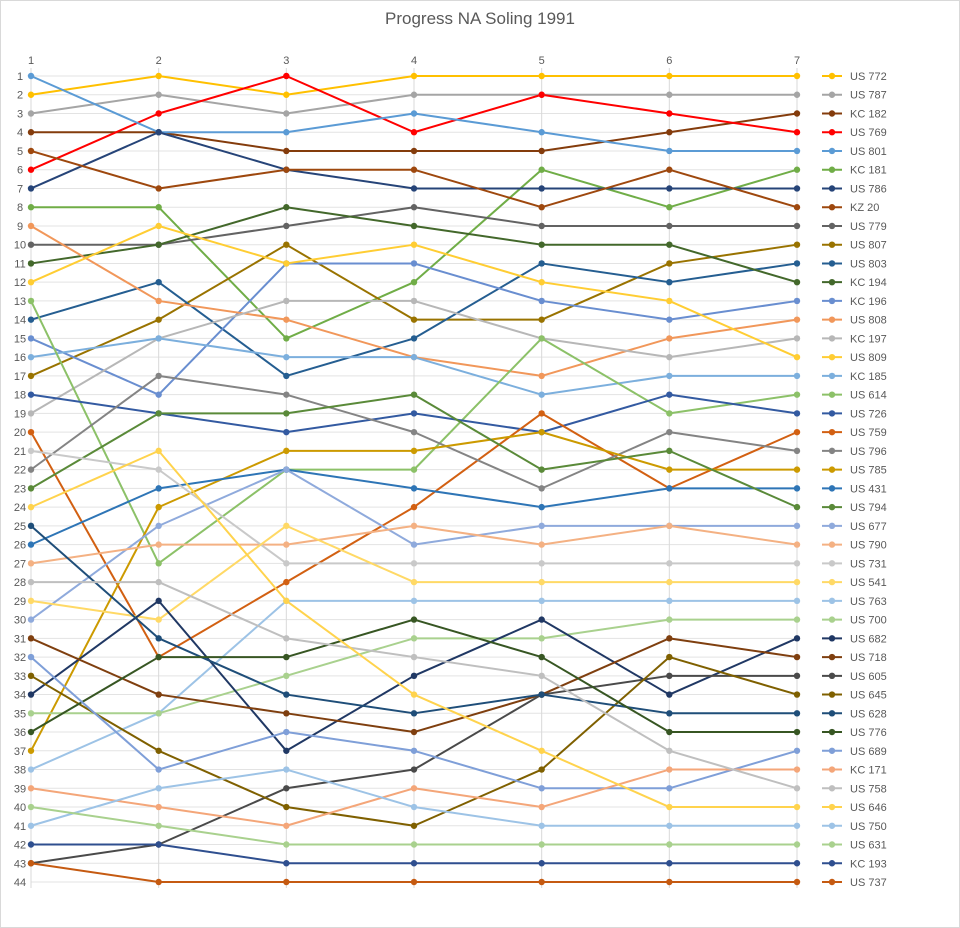 Image resolution: width=960 pixels, height=928 pixels. What do you see at coordinates (20, 827) in the screenshot?
I see `y-tick-label: 41` at bounding box center [20, 827].